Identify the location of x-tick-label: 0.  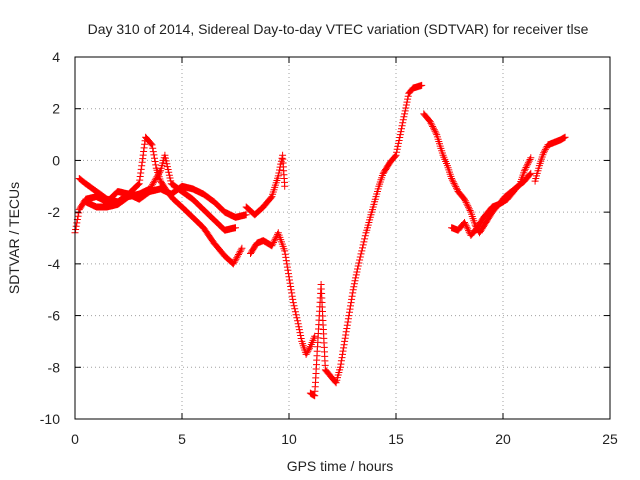
(75, 439).